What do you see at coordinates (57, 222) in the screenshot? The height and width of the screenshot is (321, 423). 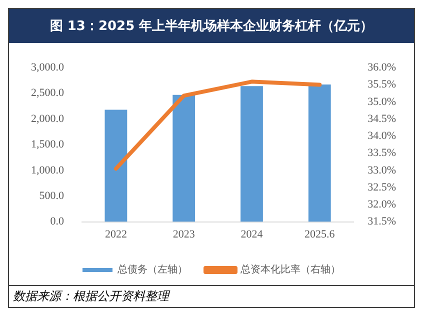 I see `y-tick-label: 0.0` at bounding box center [57, 222].